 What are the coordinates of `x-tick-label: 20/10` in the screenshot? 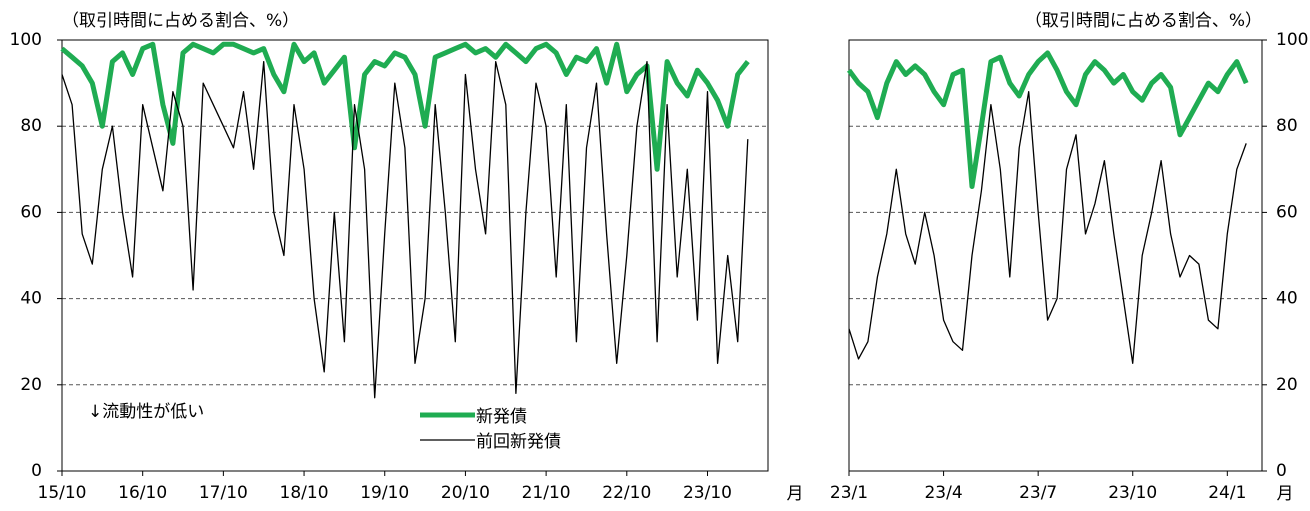 It's located at (465, 493).